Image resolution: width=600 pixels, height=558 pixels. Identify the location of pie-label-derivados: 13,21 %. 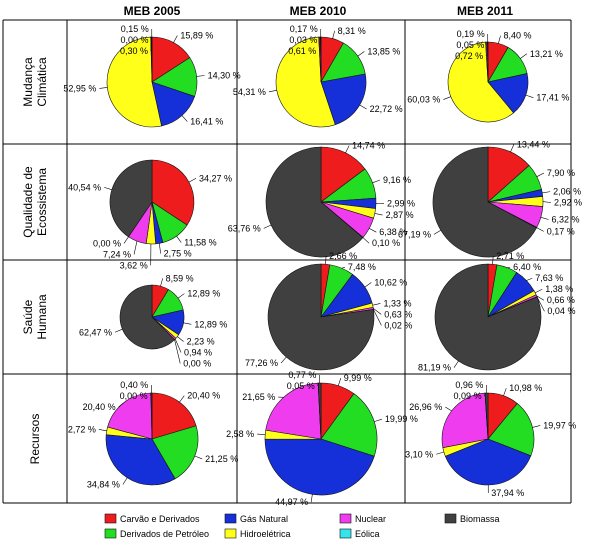
(546, 54).